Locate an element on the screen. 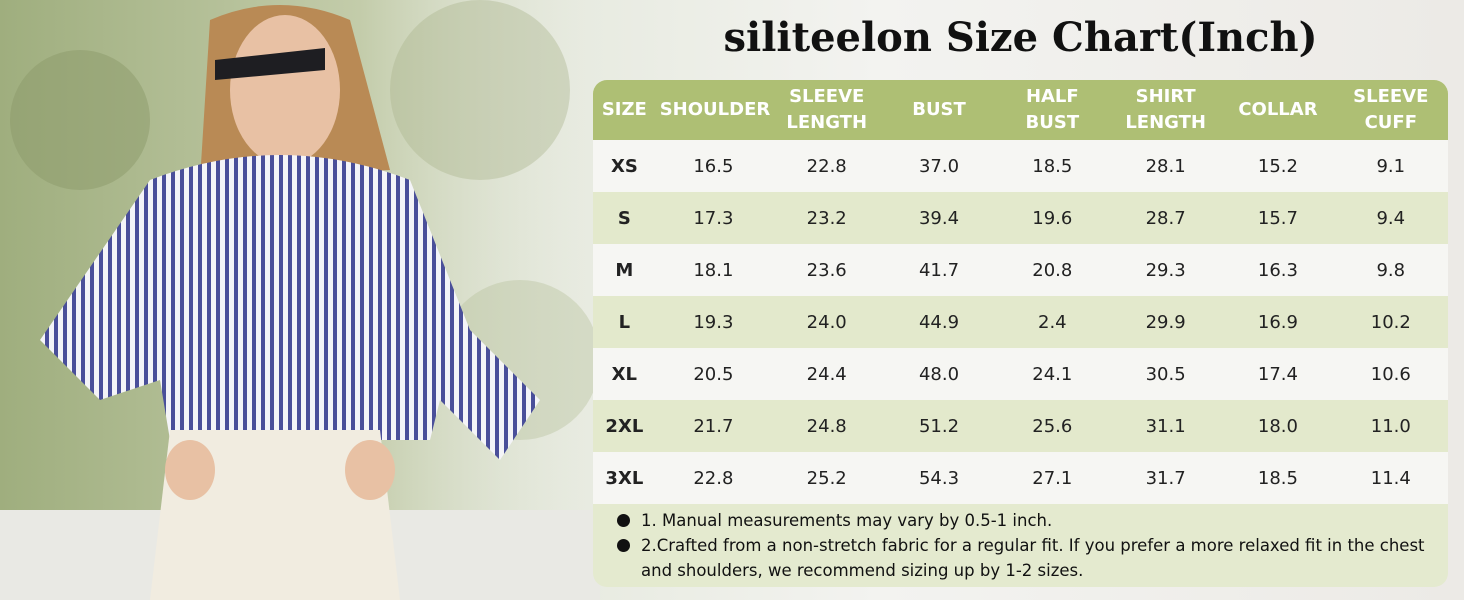  measurement-cell: 29.3 is located at coordinates (1165, 270).